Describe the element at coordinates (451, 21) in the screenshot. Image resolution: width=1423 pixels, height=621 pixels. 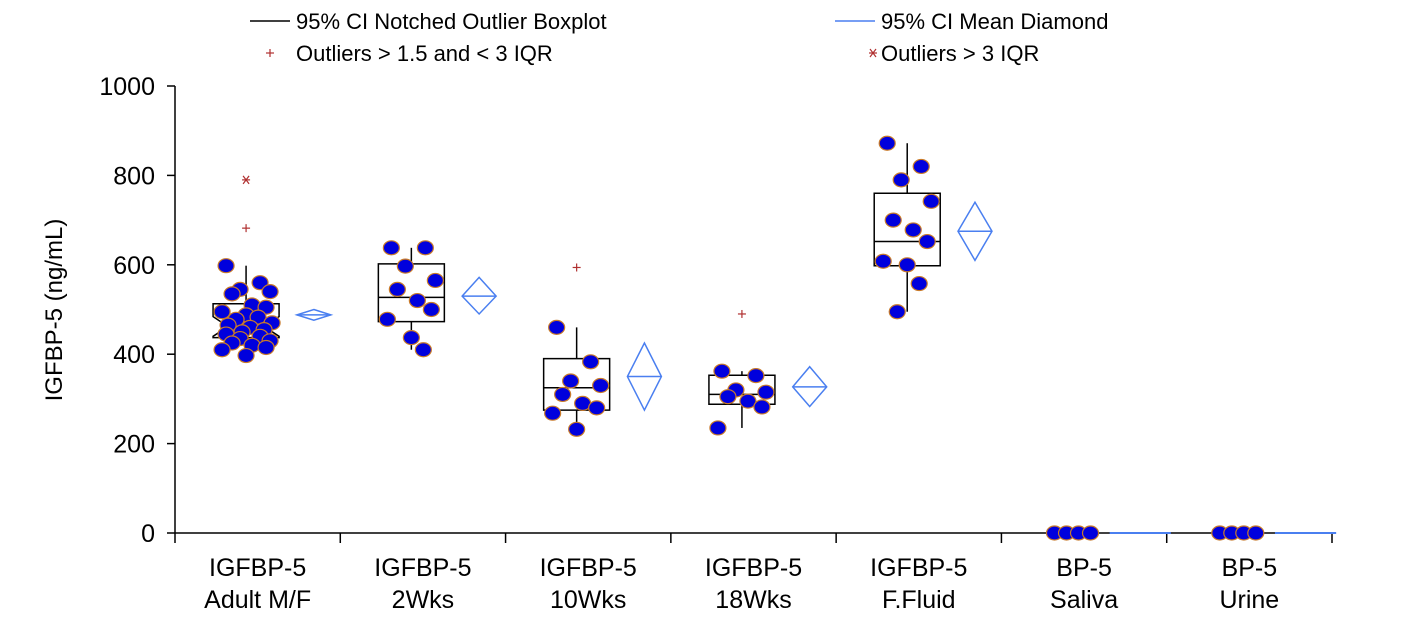
I see `legend-label: 95% CI Notched Outlier Boxplot` at that location.